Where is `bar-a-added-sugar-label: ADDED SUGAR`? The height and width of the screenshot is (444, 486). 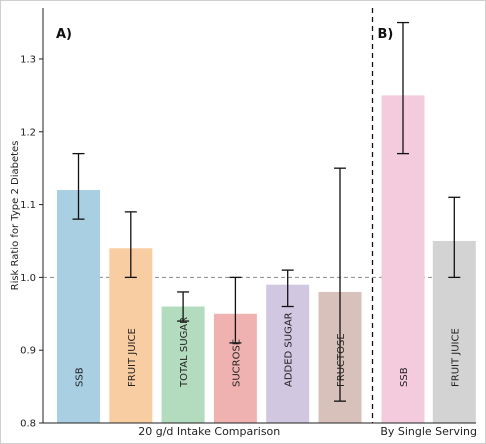 bar-a-added-sugar-label: ADDED SUGAR is located at coordinates (289, 349).